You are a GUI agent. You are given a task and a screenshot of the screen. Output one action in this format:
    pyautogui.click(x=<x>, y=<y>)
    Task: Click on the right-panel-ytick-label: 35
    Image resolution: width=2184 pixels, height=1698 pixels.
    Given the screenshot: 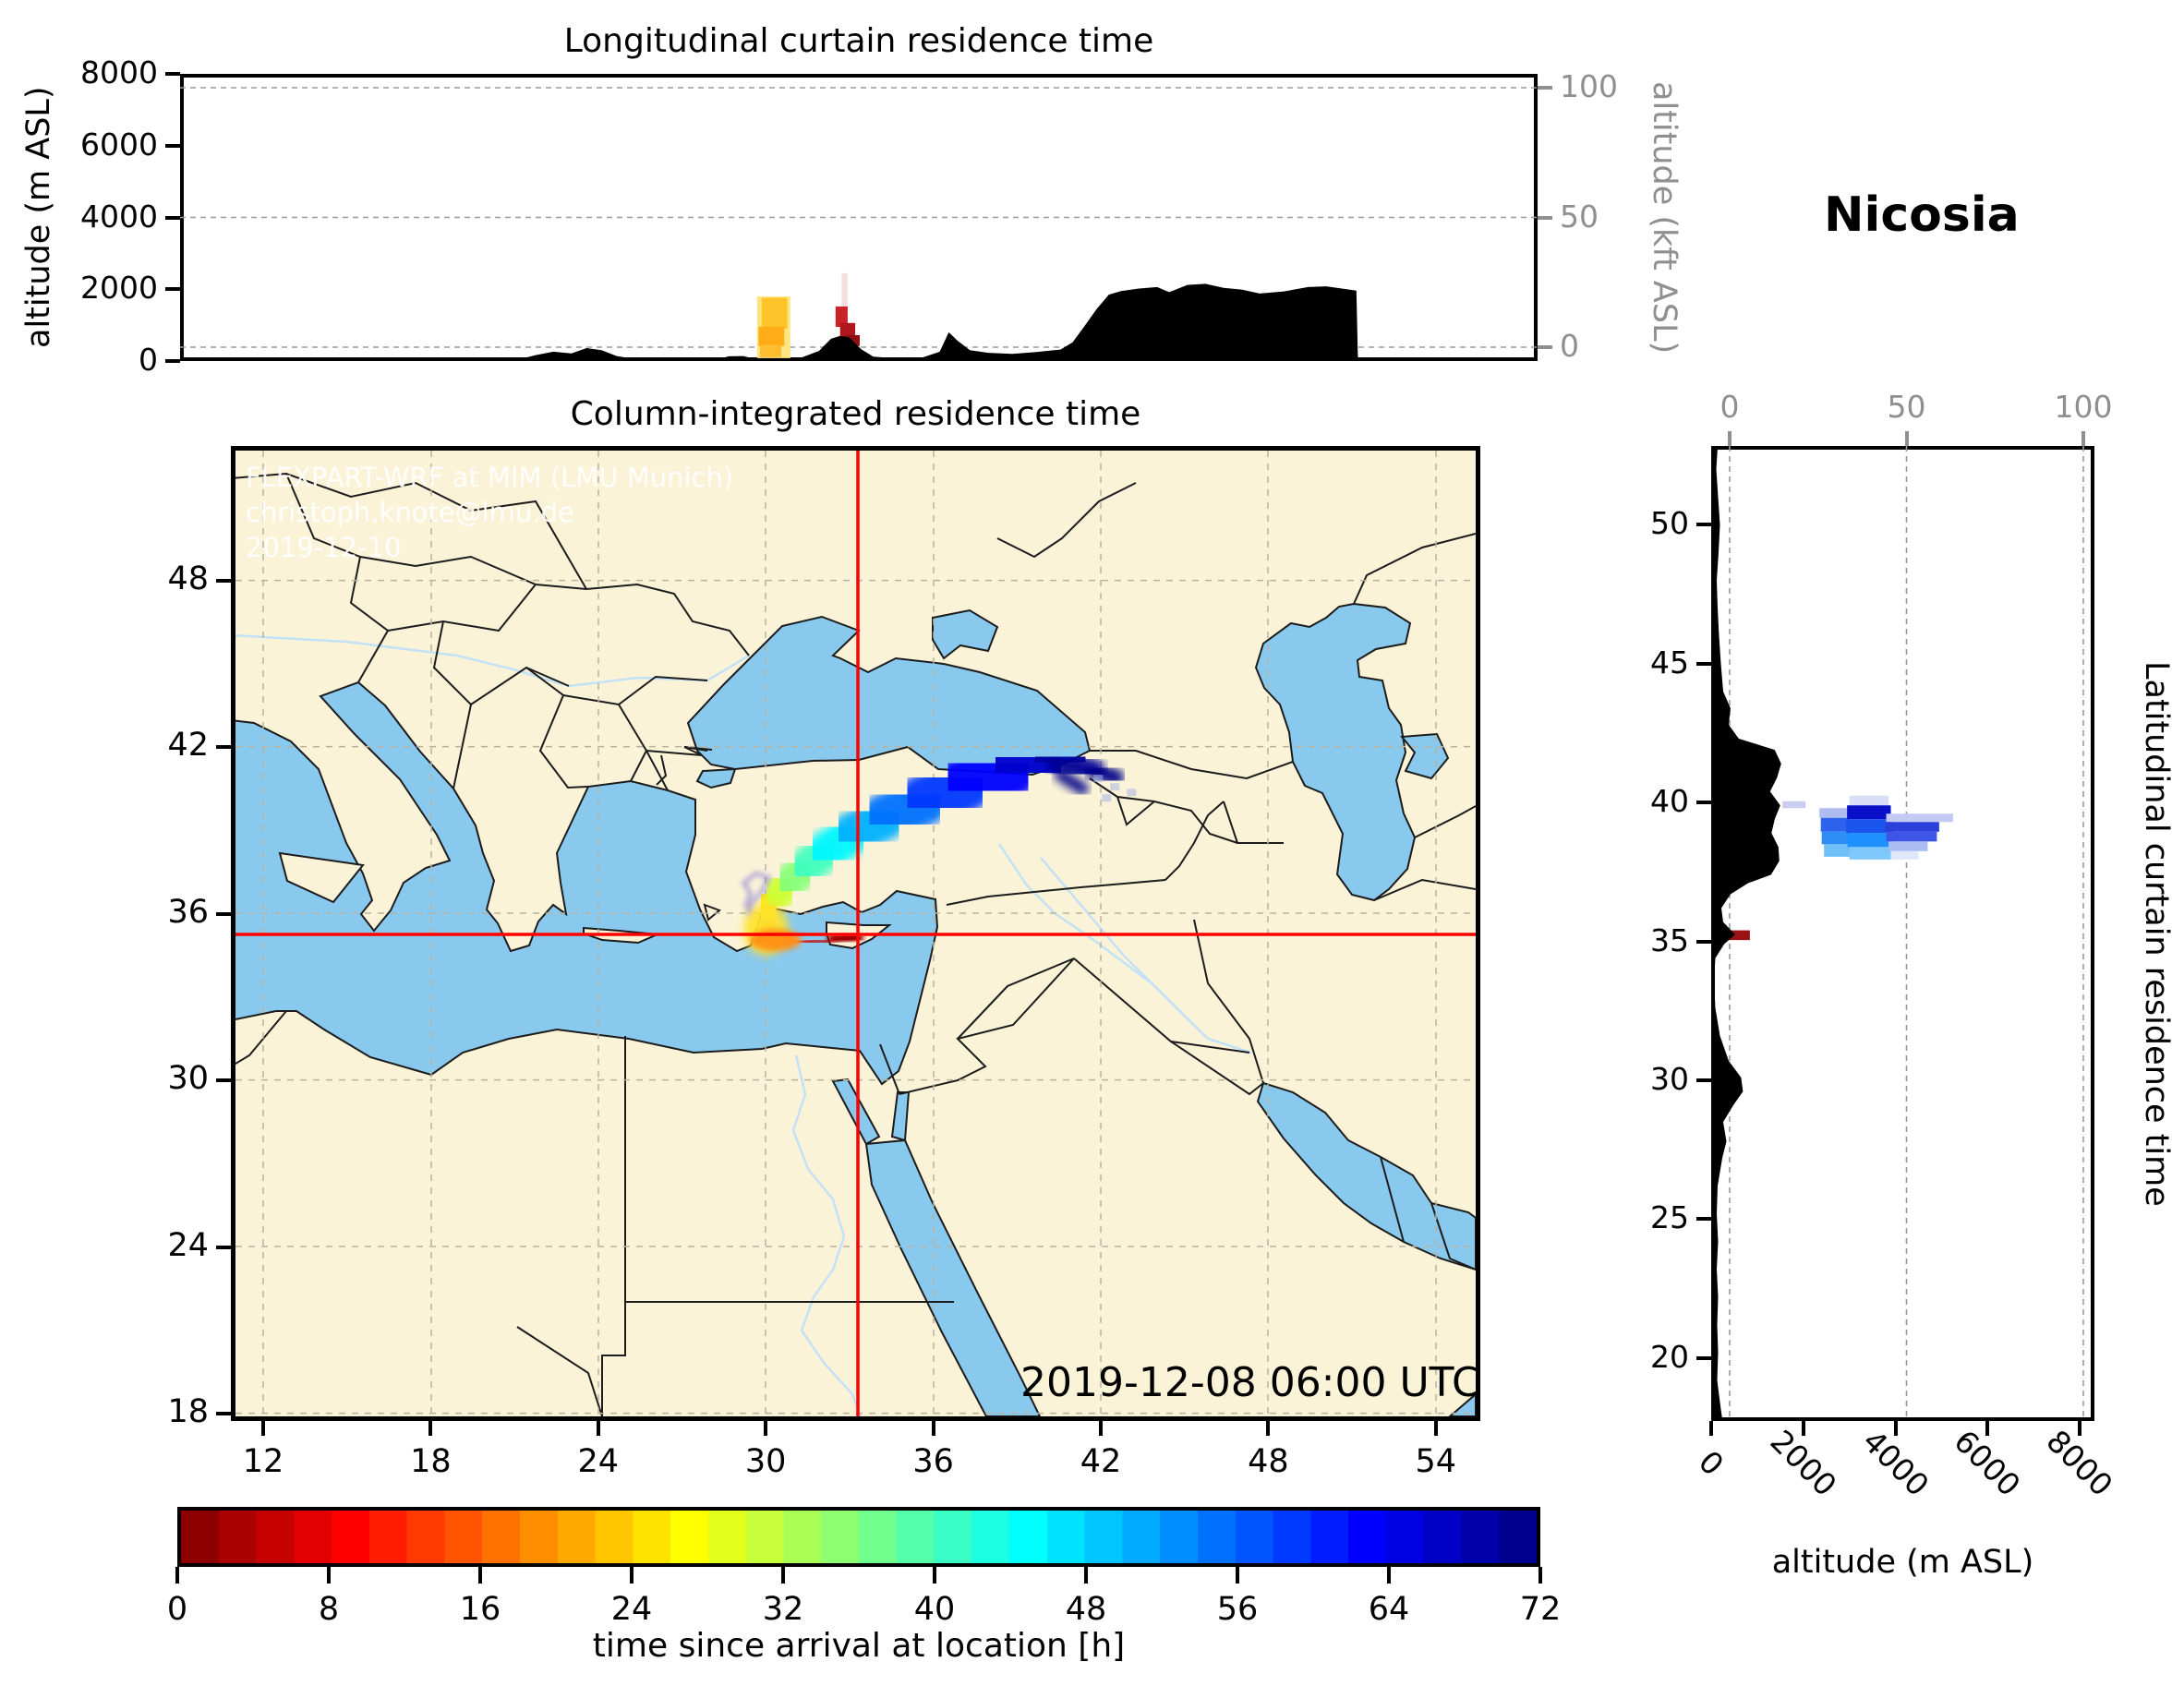 What is the action you would take?
    pyautogui.click(x=1669, y=939)
    